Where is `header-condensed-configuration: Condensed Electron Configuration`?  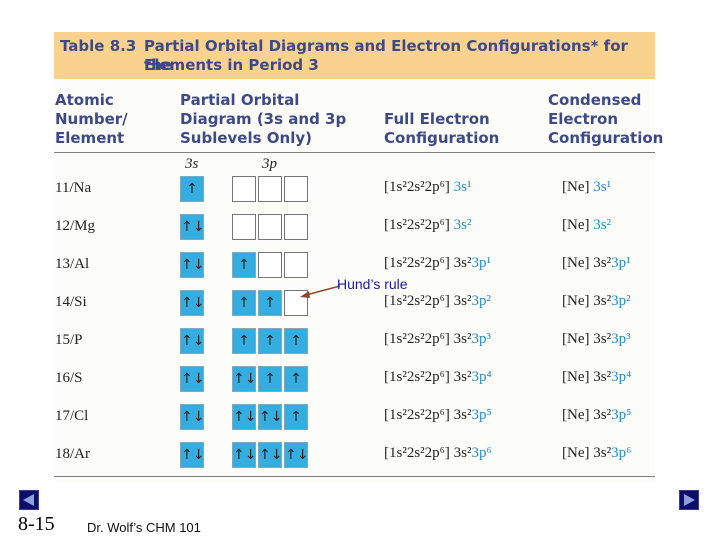
header-condensed-configuration: Condensed Electron Configuration is located at coordinates (606, 119).